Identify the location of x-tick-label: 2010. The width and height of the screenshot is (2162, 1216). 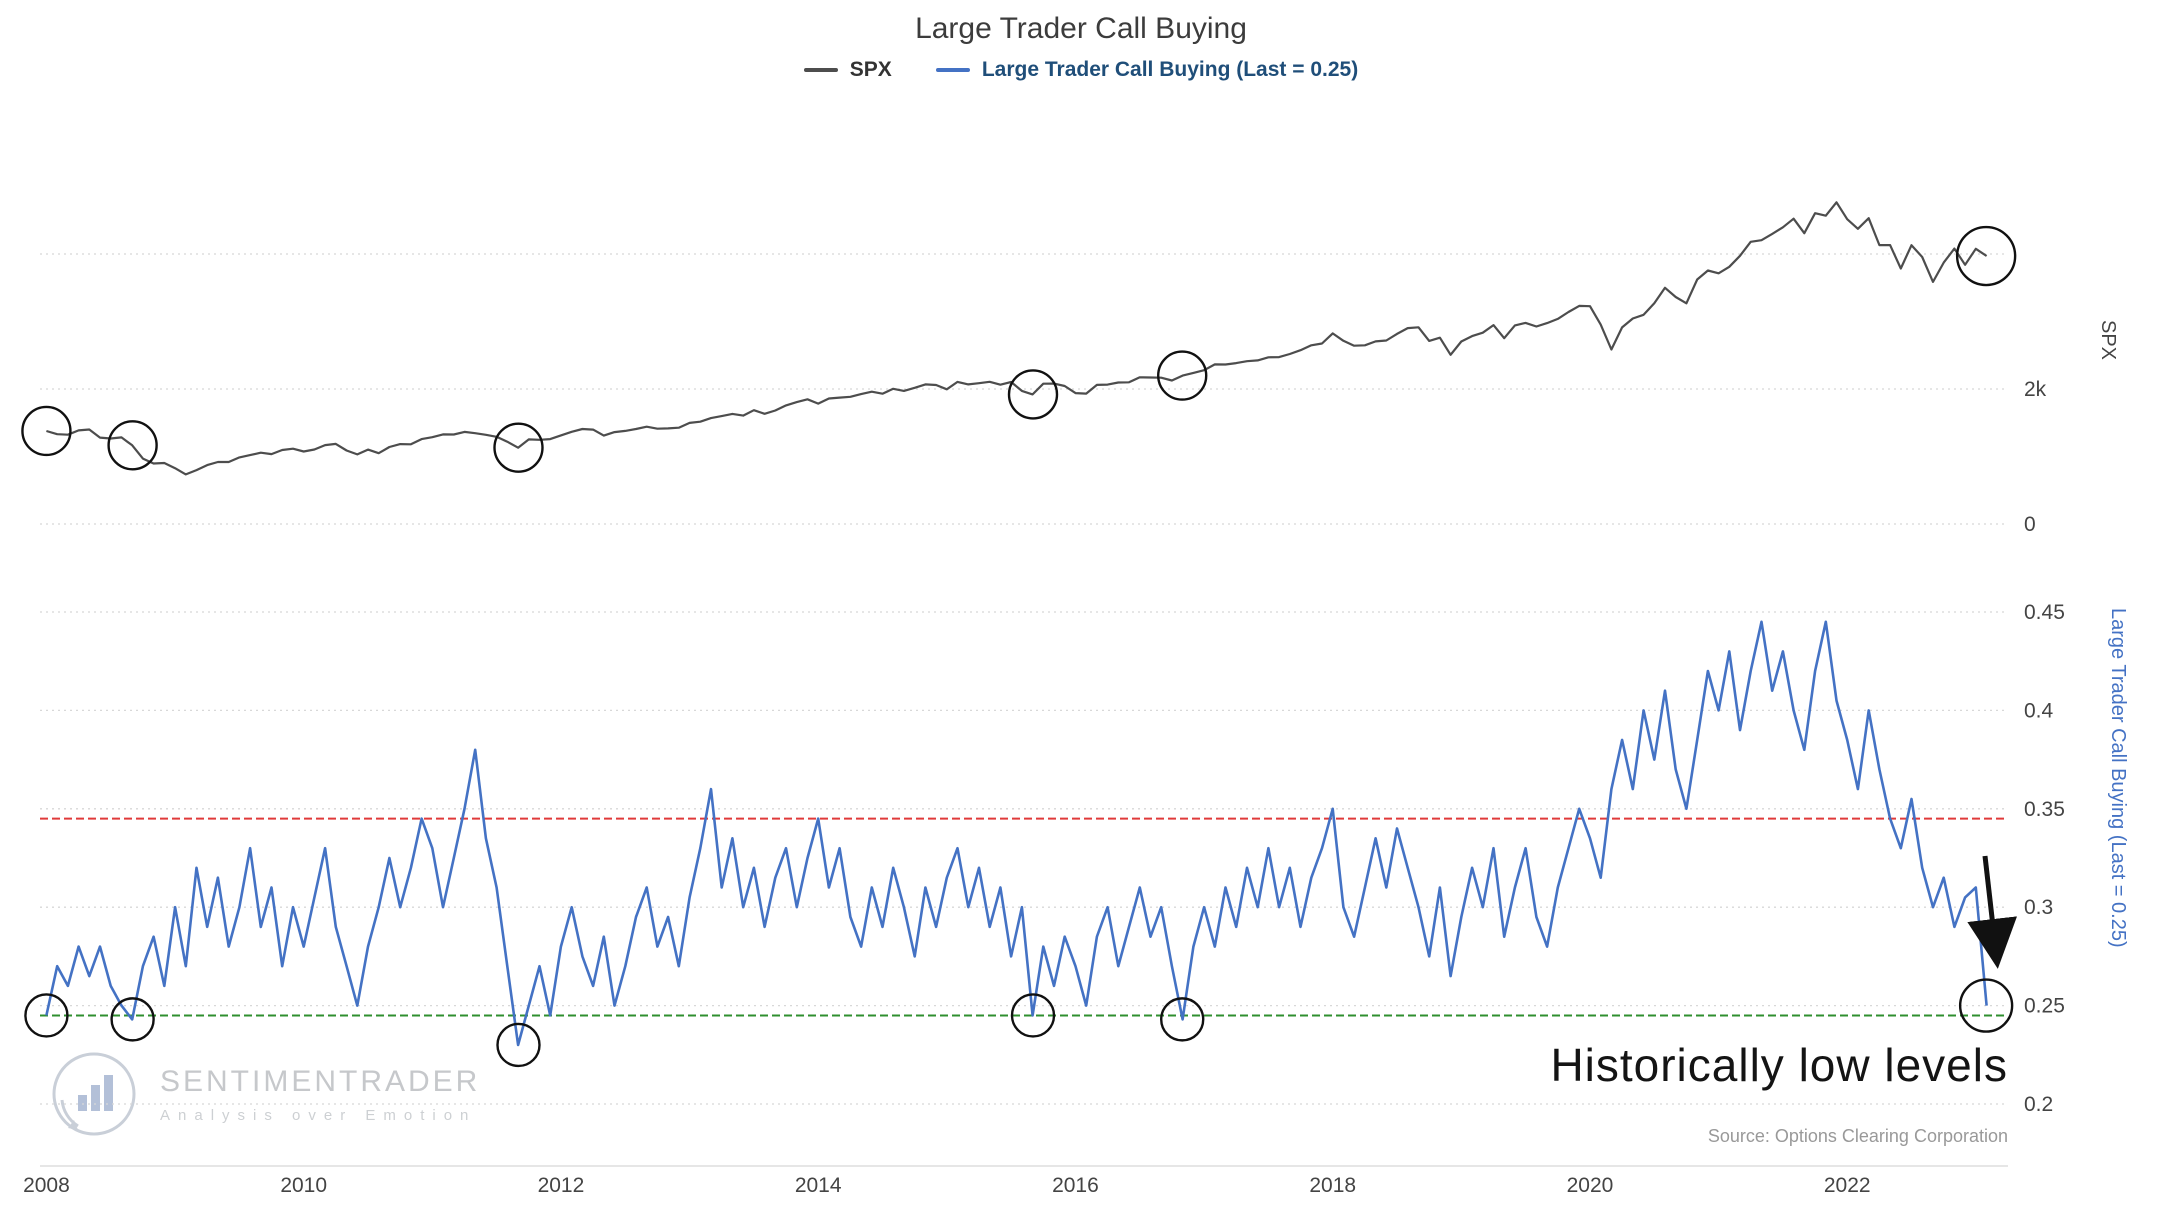
(303, 1185).